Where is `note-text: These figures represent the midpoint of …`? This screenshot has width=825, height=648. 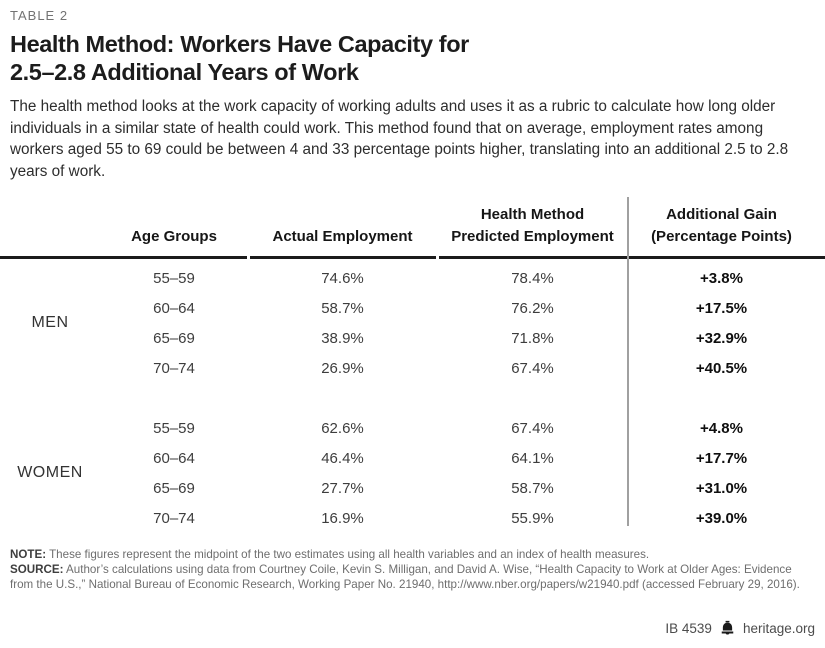 note-text: These figures represent the midpoint of … is located at coordinates (348, 554).